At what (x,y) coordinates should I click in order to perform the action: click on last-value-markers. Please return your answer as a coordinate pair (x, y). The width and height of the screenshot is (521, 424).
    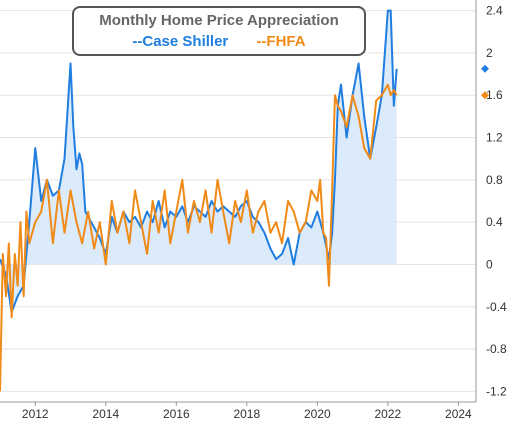
    Looking at the image, I should click on (485, 82).